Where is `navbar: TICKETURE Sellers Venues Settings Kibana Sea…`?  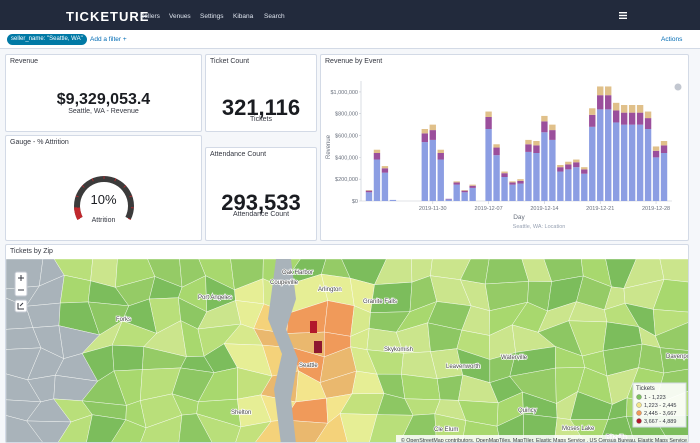 navbar: TICKETURE Sellers Venues Settings Kibana Sea… is located at coordinates (350, 15).